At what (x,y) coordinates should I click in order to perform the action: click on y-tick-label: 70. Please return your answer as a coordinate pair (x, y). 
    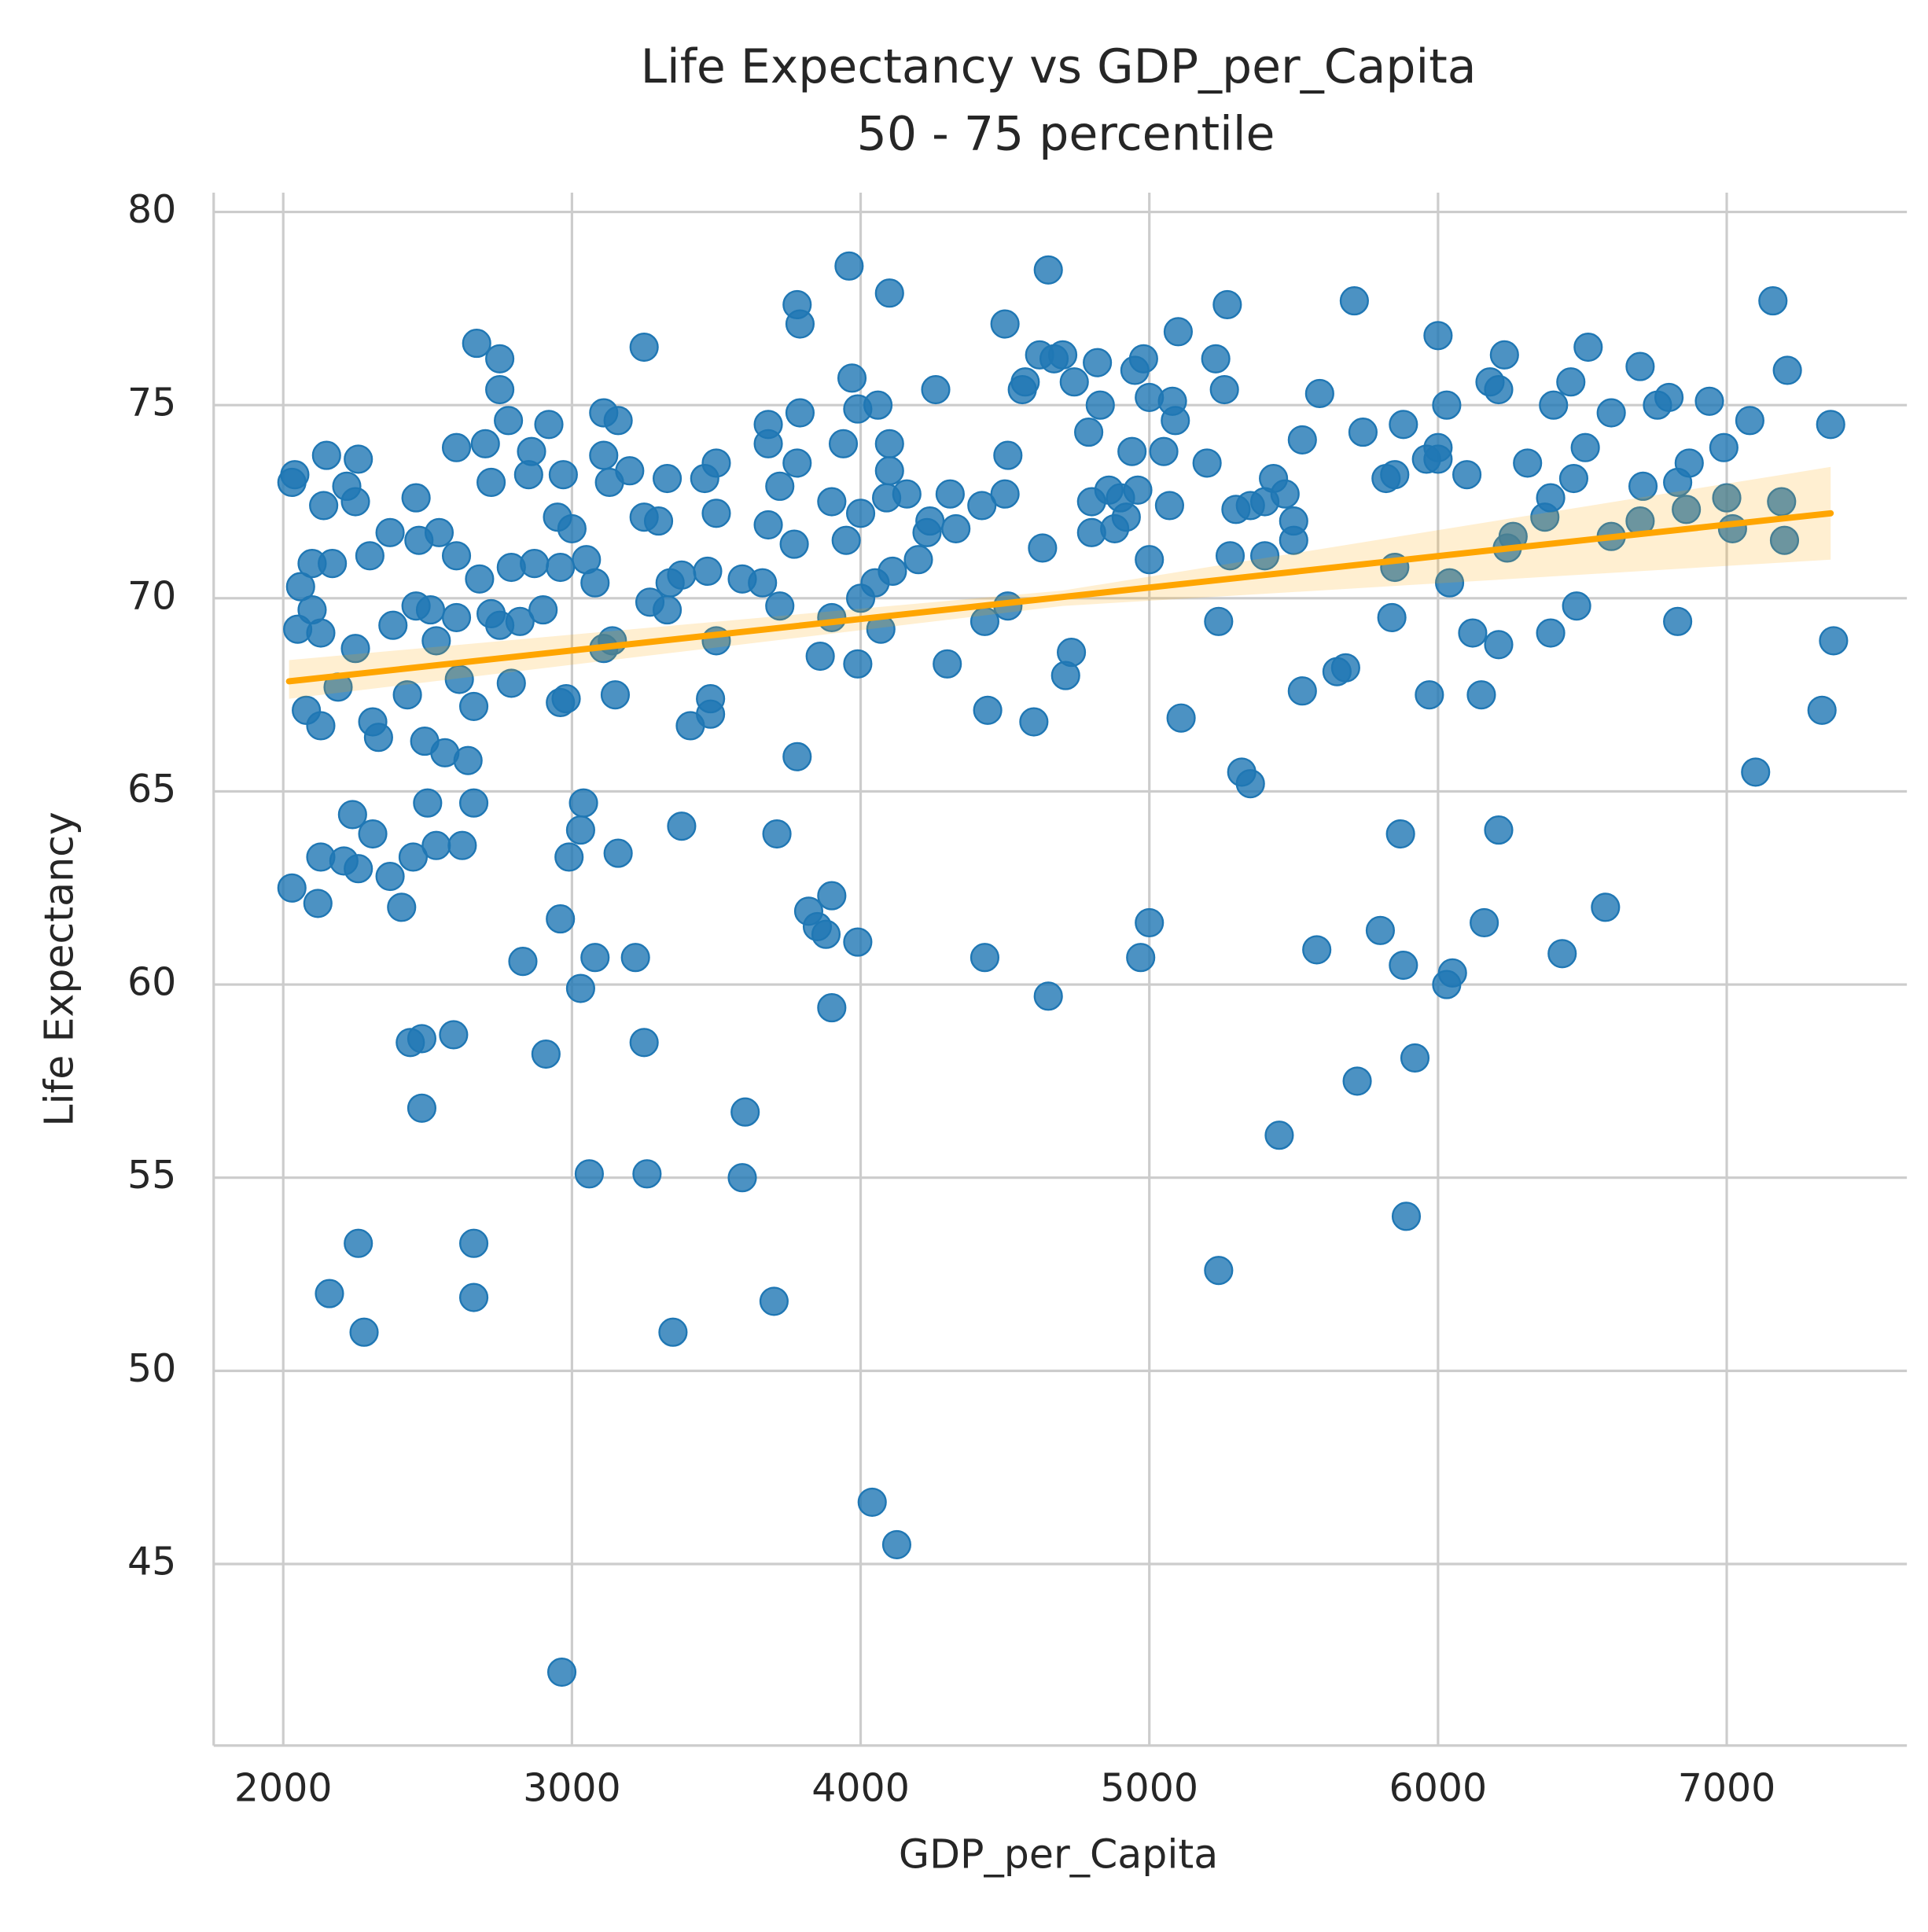
    Looking at the image, I should click on (151, 595).